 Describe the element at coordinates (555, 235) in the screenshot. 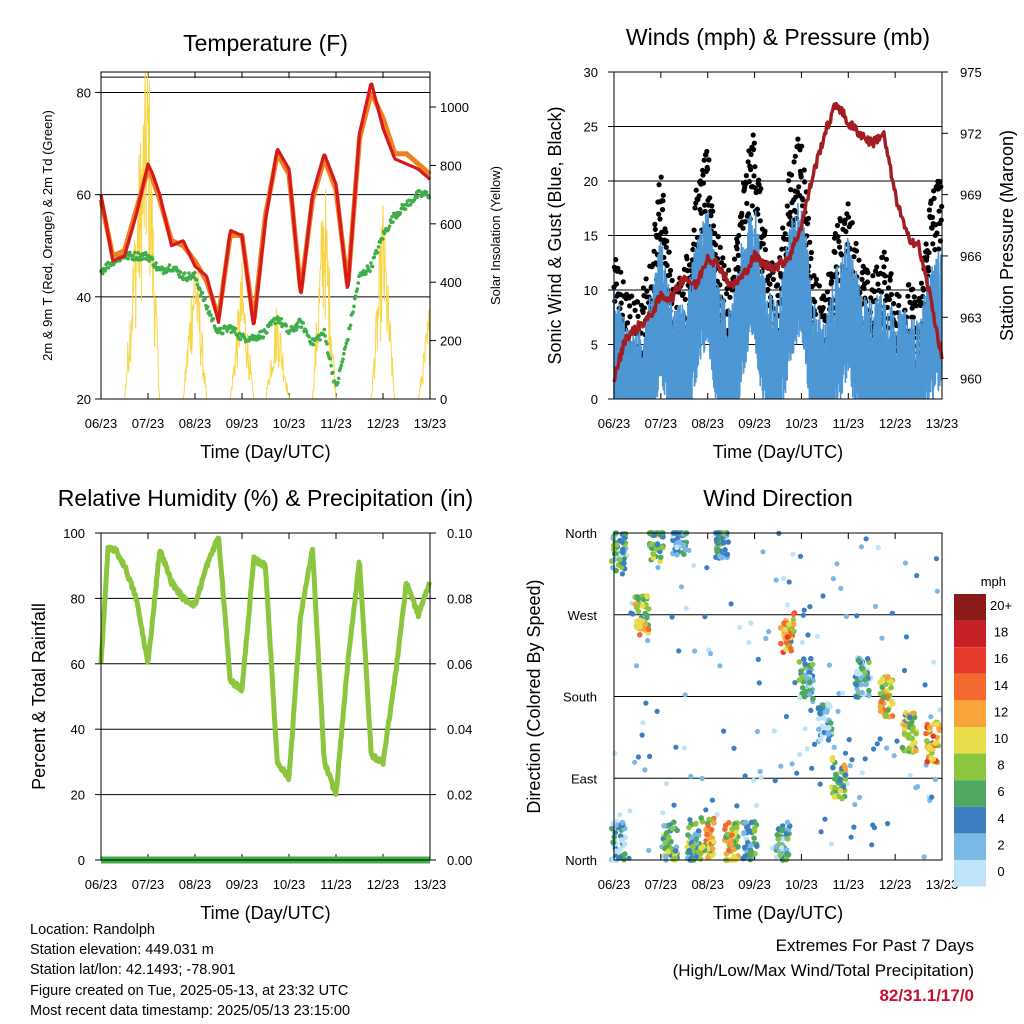

I see `panel2-ylabel: Sonic Wind & Gust (Blue, Black)` at that location.